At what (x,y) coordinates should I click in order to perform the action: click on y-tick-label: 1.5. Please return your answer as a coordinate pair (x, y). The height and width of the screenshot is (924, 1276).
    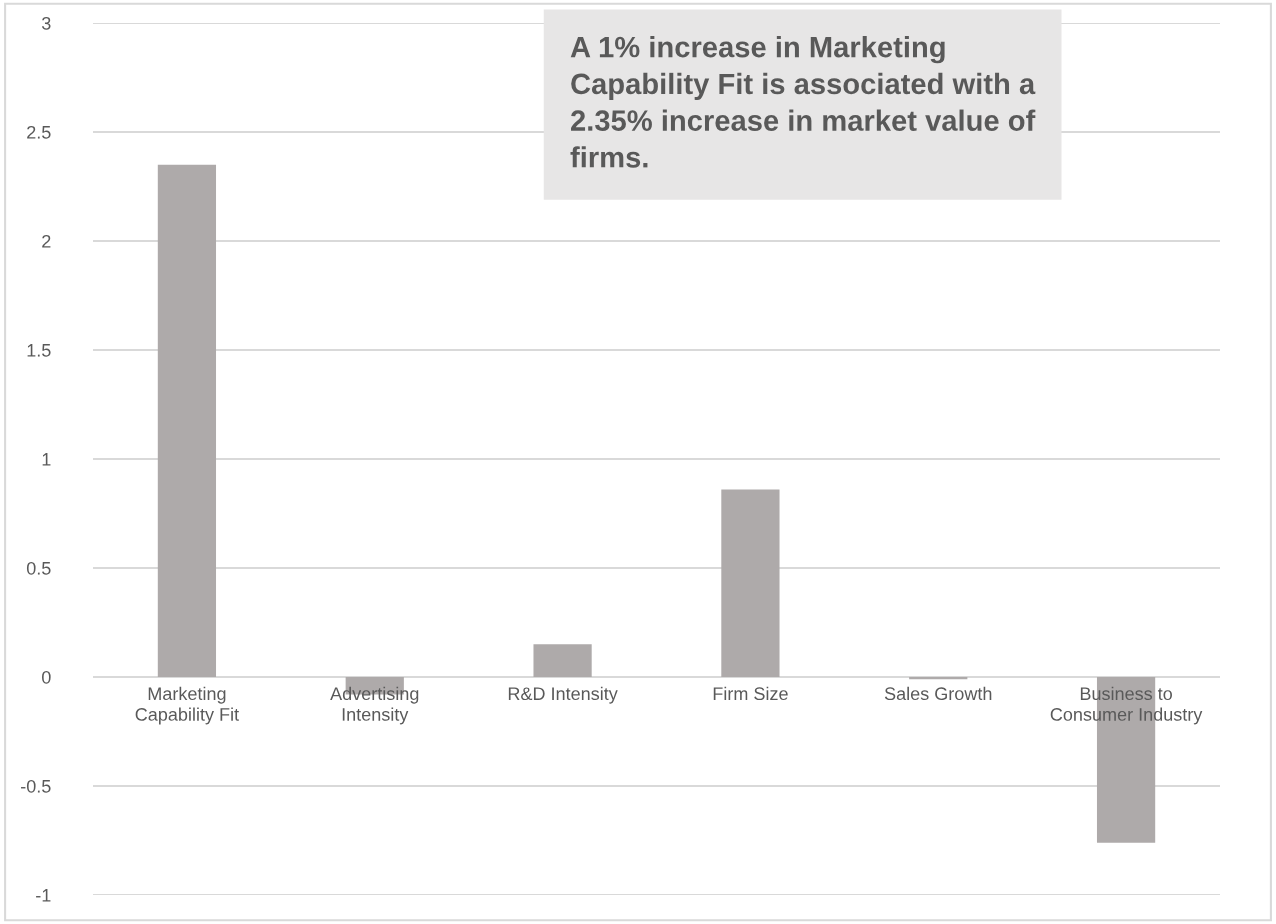
    Looking at the image, I should click on (39, 350).